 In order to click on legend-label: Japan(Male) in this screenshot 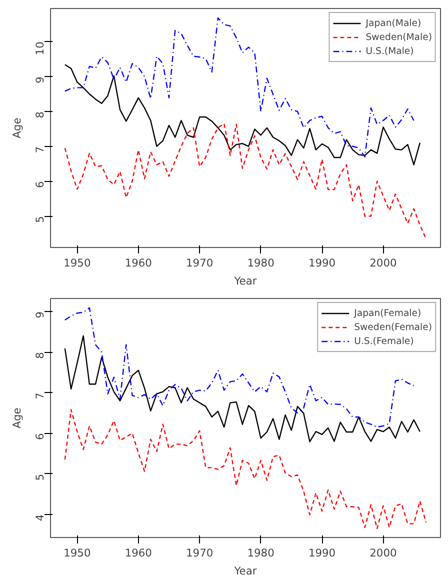, I will do `click(394, 23)`.